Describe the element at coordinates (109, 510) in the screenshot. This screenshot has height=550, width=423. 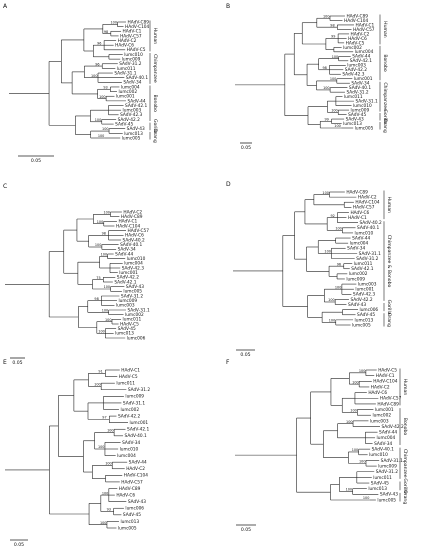
I see `bootstrap-value: 93` at that location.